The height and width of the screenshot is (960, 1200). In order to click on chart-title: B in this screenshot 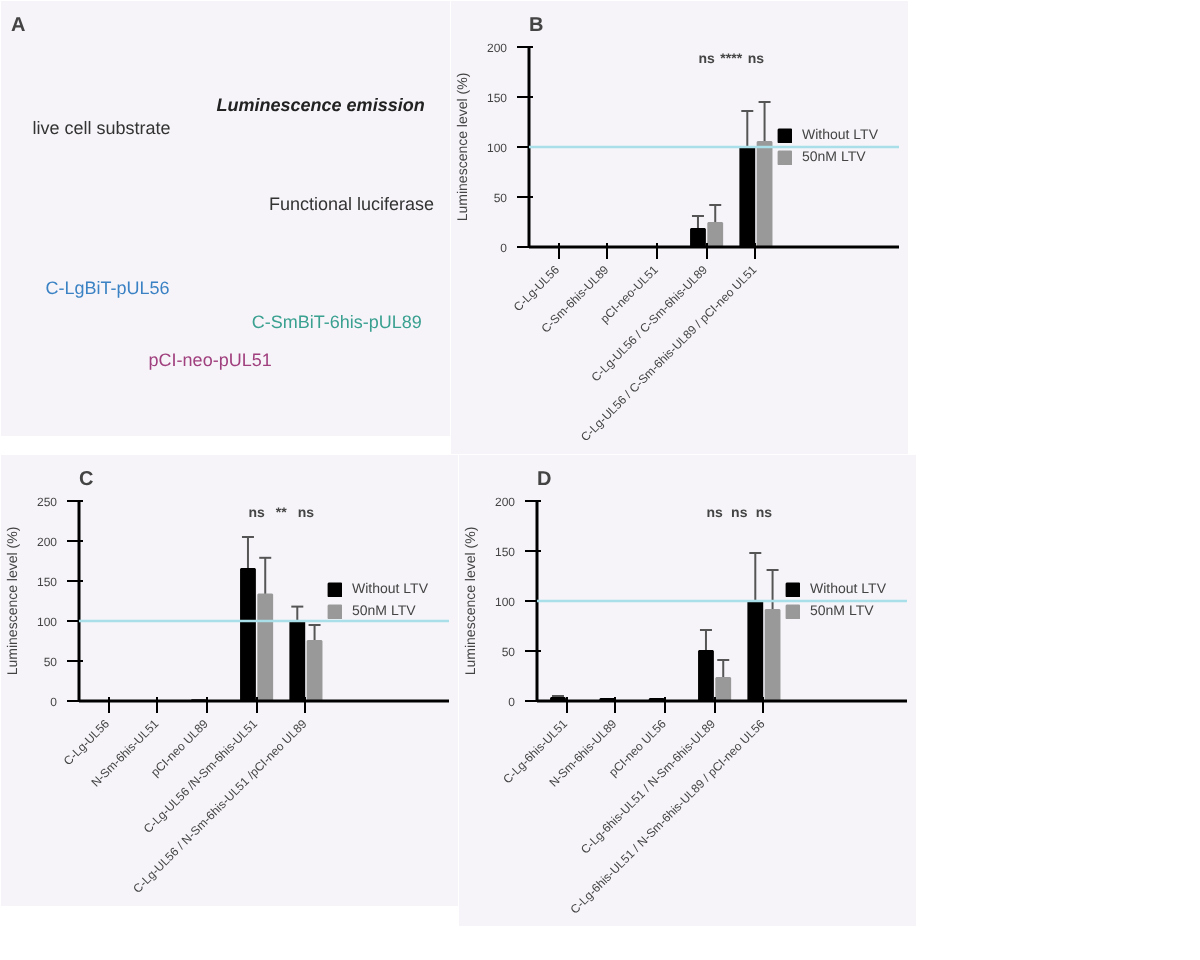, I will do `click(536, 26)`.